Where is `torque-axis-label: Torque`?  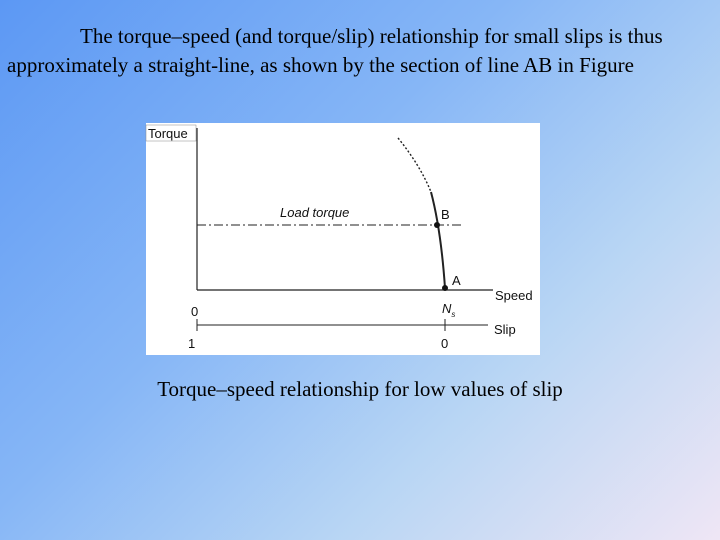
torque-axis-label: Torque is located at coordinates (168, 133).